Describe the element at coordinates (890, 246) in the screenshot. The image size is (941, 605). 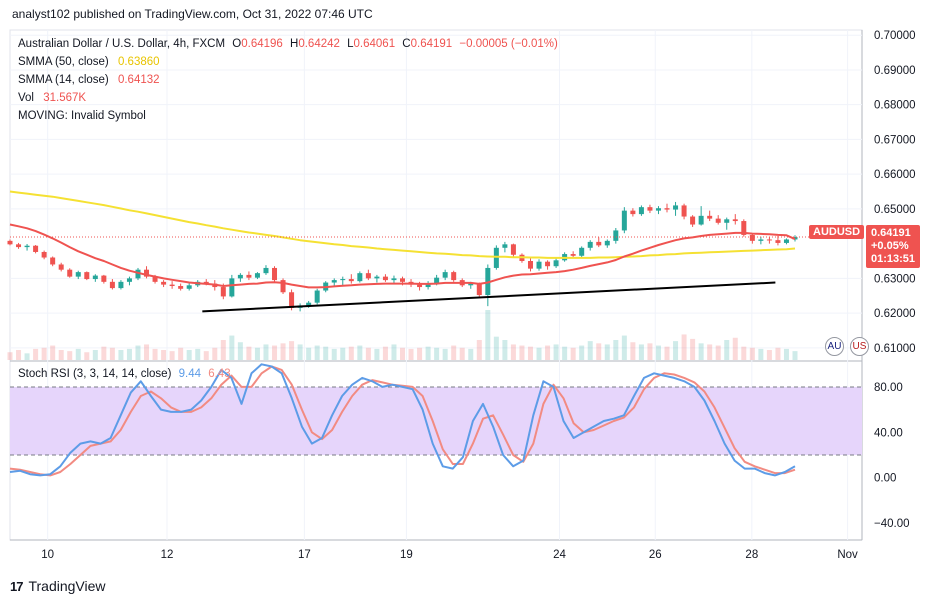
I see `price-tag-change: +0.05%` at that location.